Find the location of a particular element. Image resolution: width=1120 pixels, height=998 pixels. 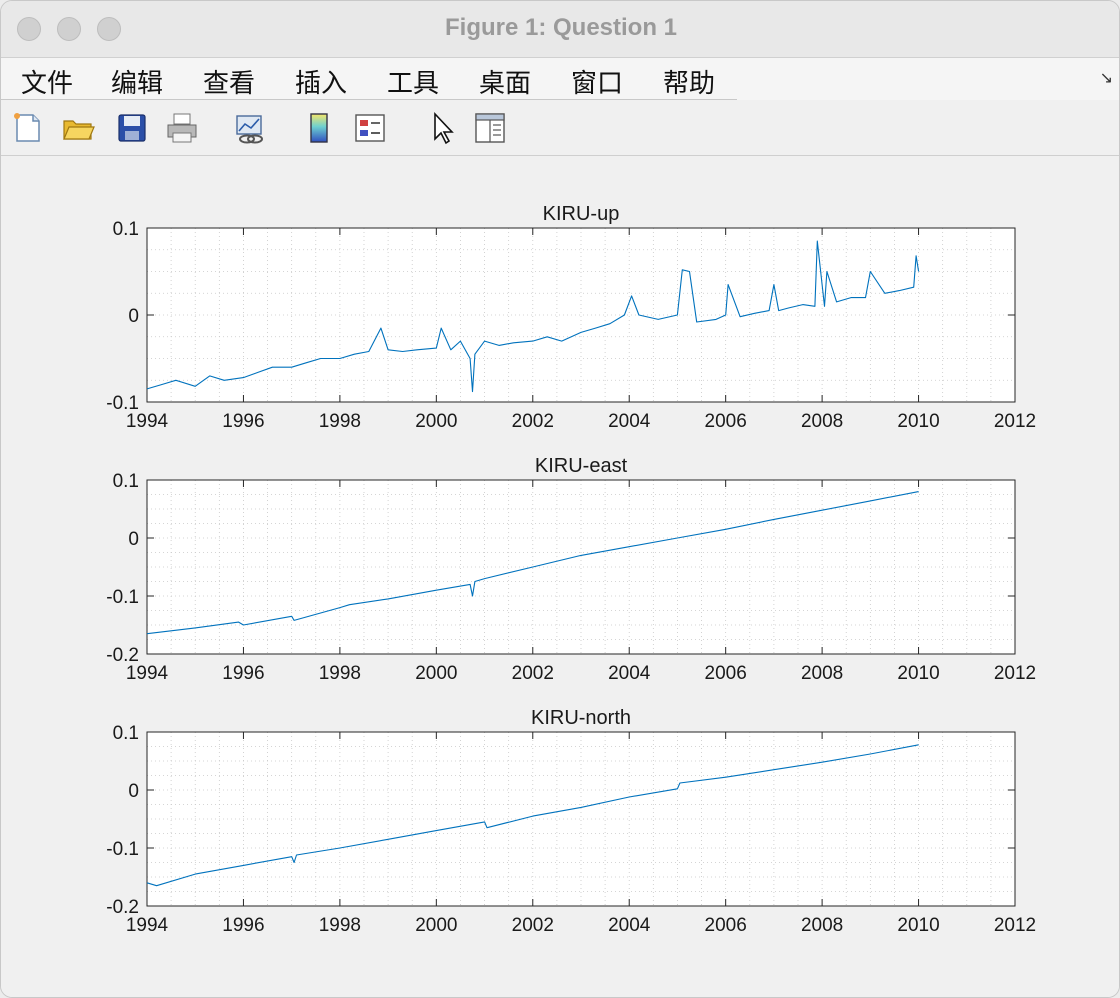

window-title: Figure 1: Question 1 is located at coordinates (561, 27).